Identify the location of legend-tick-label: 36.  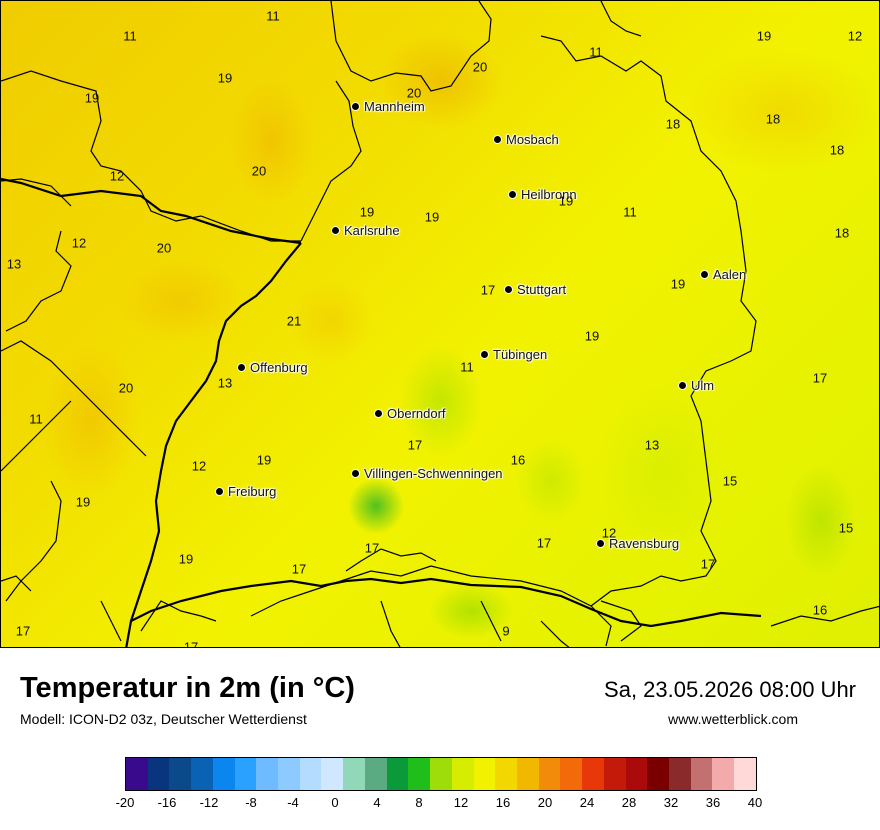
(713, 802).